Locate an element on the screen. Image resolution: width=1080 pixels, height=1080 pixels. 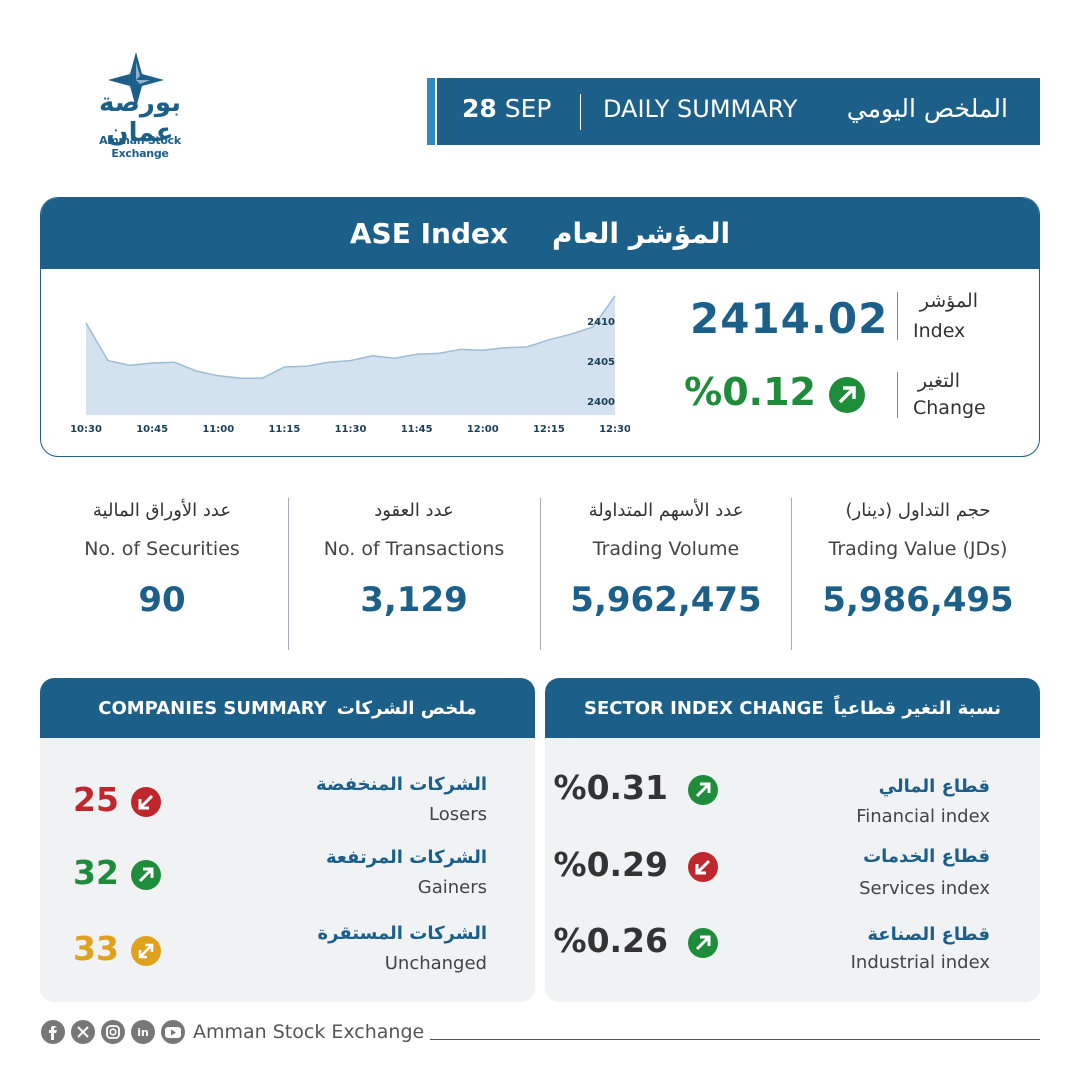
companies-title-en: COMPANIES SUMMARY is located at coordinates (212, 708).